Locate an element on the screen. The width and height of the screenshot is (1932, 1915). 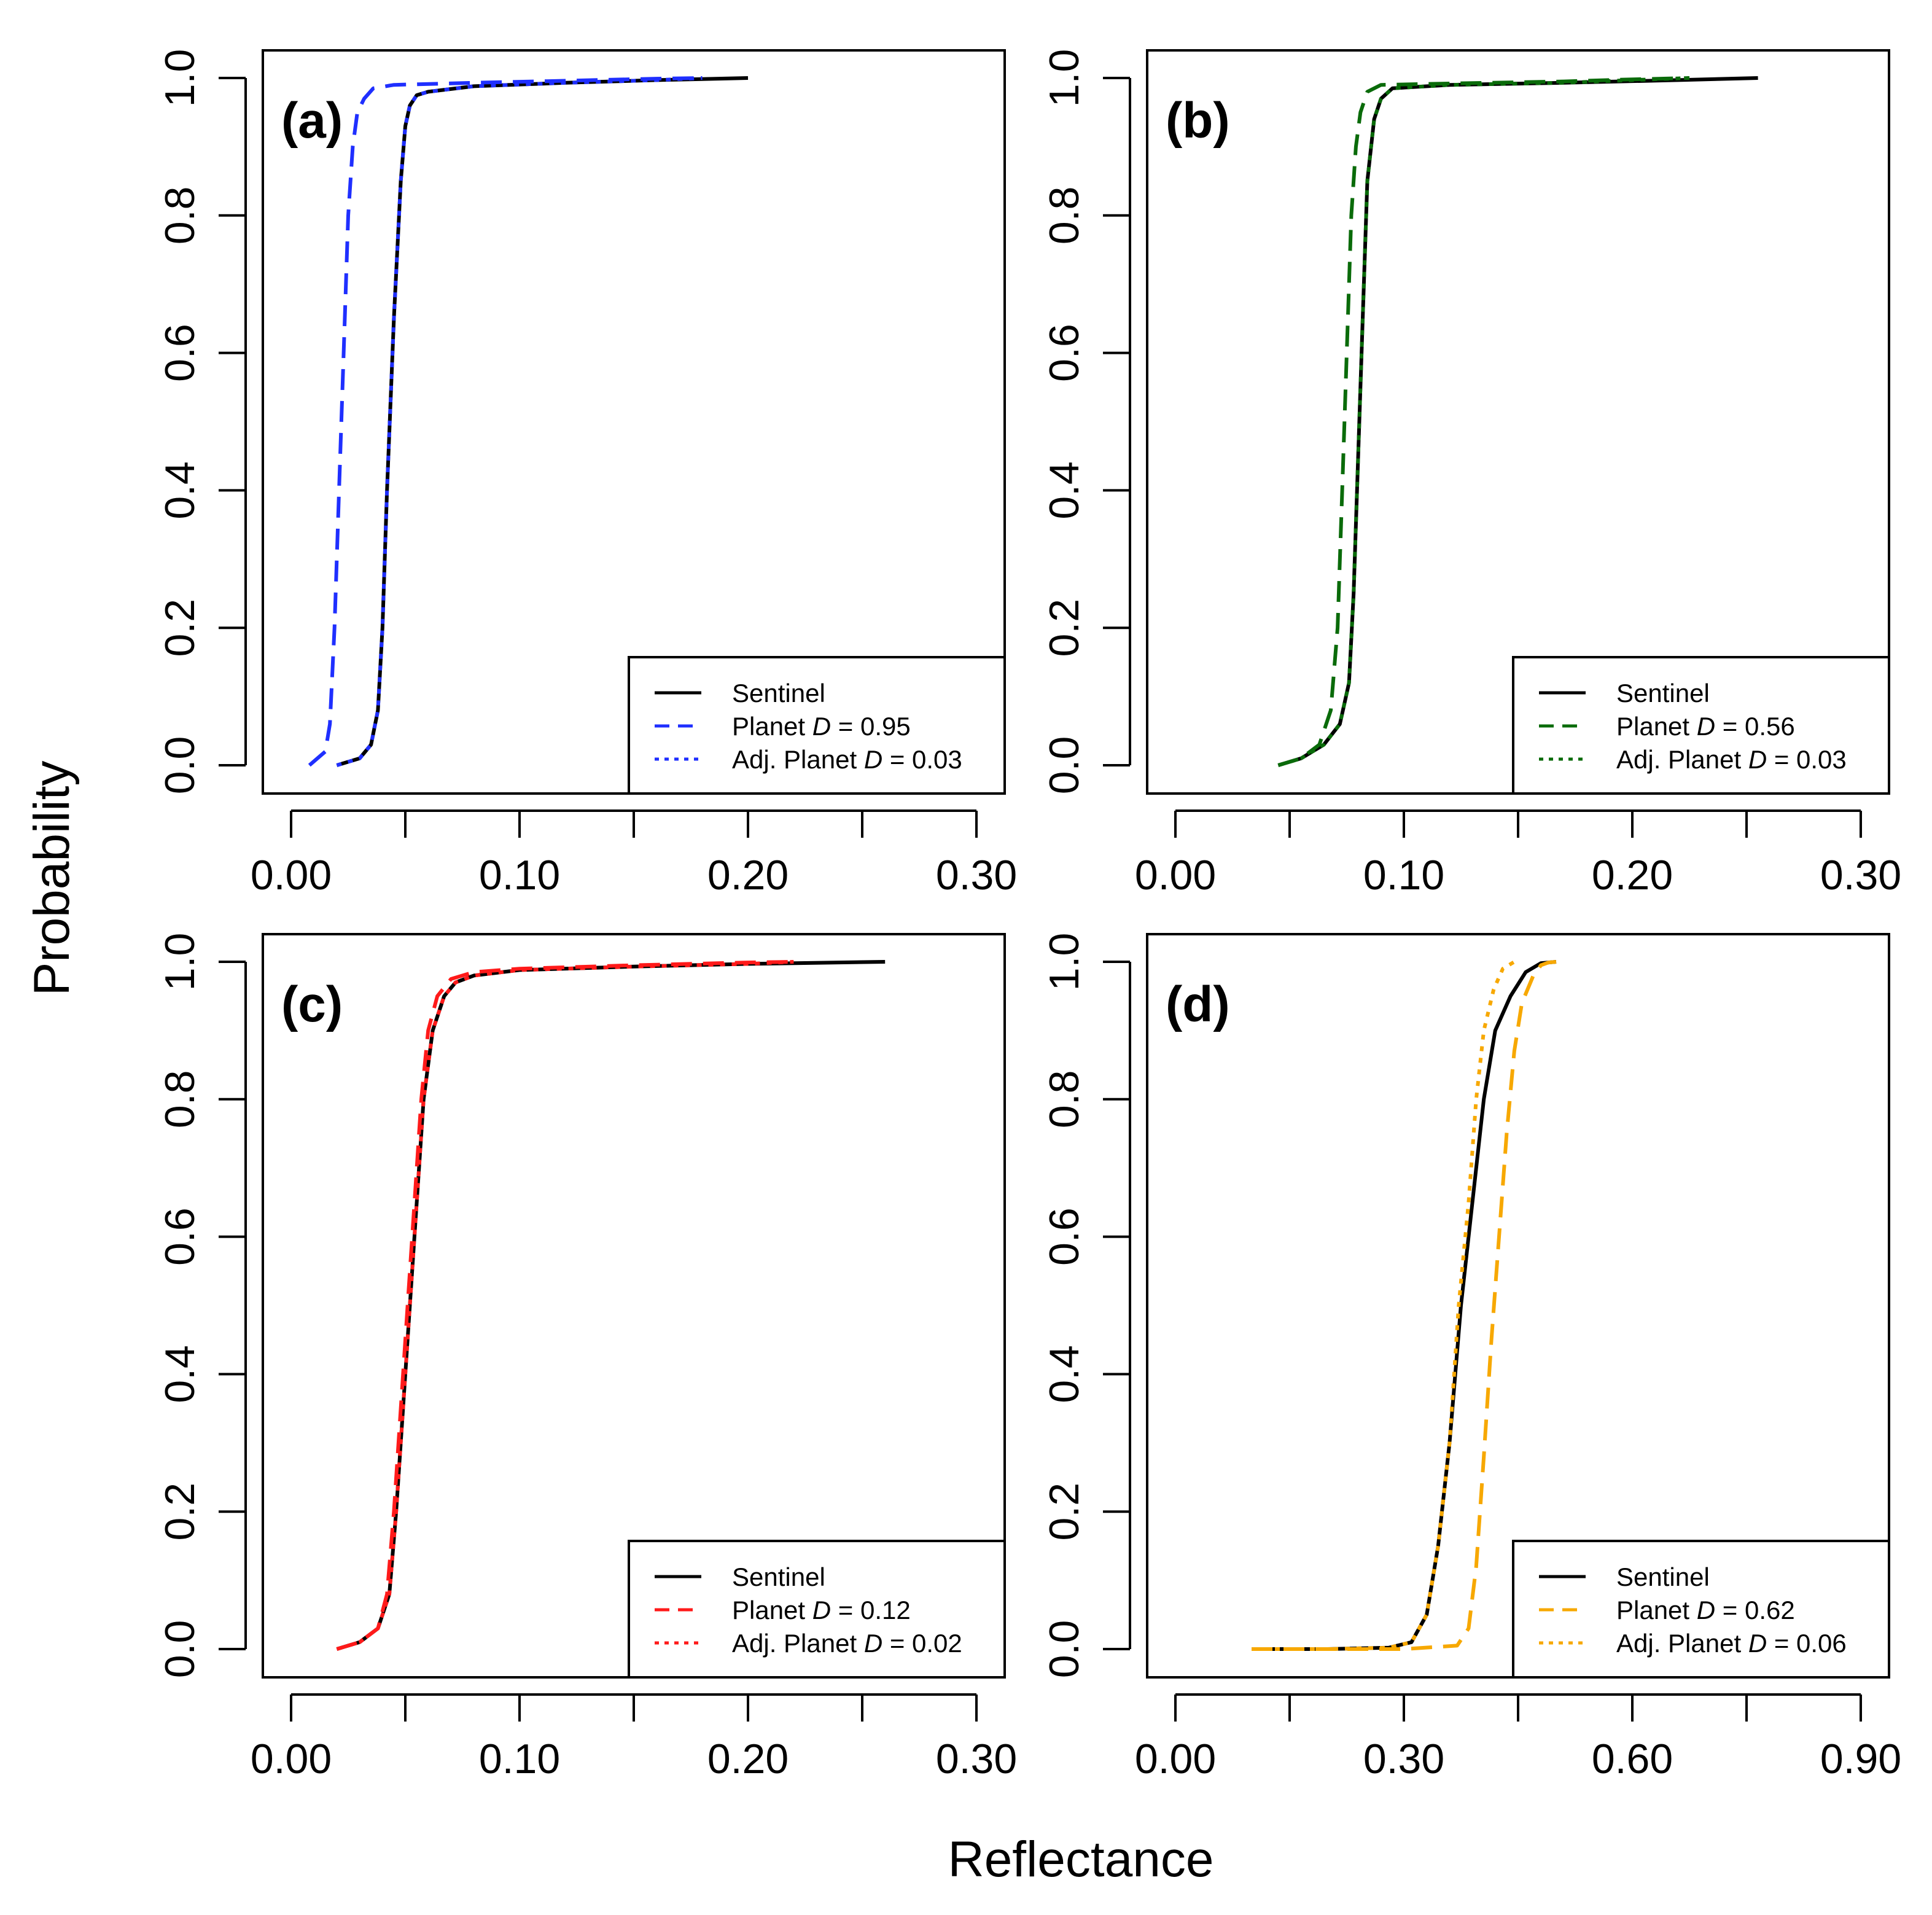
panel-label: (b) is located at coordinates (1198, 121).